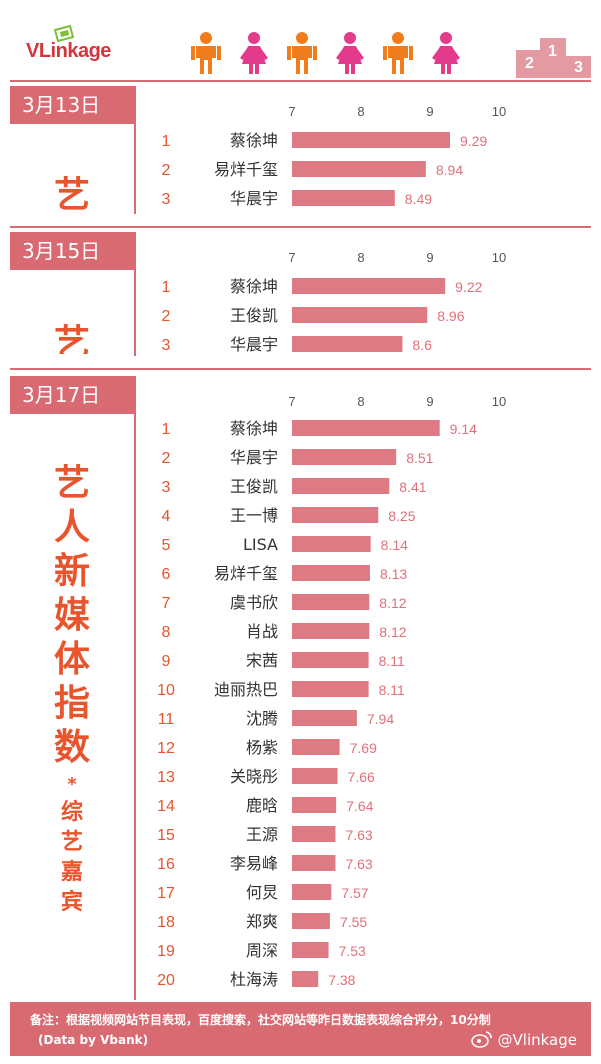 The width and height of the screenshot is (601, 1064). Describe the element at coordinates (166, 690) in the screenshot. I see `rank-label: 10` at that location.